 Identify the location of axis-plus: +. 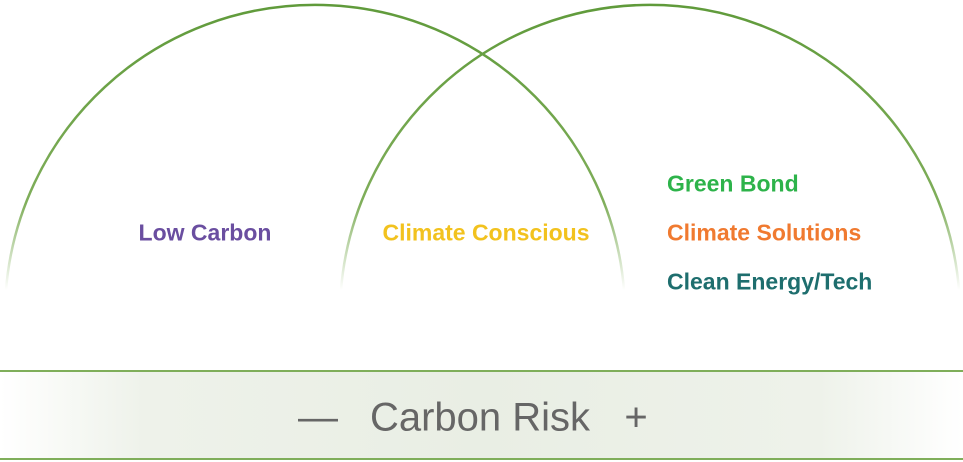
(636, 417).